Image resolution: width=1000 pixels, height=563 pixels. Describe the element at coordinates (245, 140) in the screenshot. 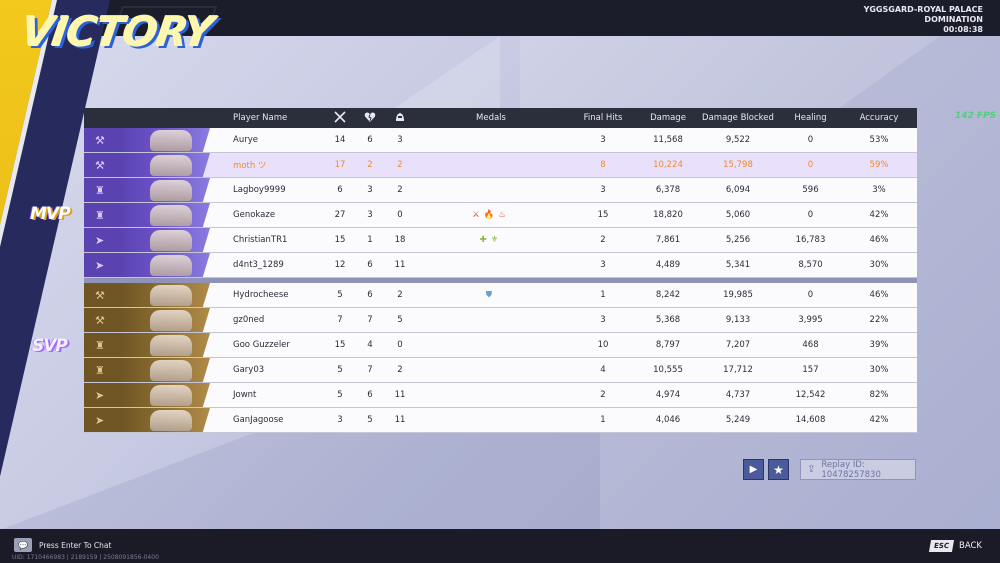

I see `player-name: Aurye` at that location.